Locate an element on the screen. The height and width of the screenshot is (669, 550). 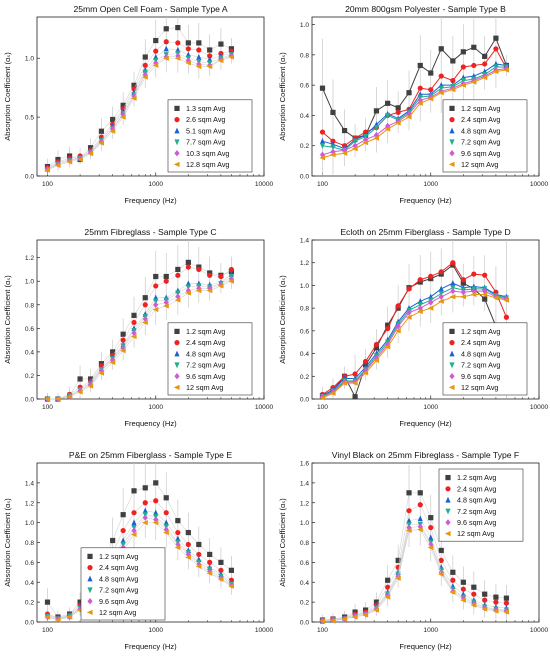
y-tick-label: 1.6 is located at coordinates (304, 464).